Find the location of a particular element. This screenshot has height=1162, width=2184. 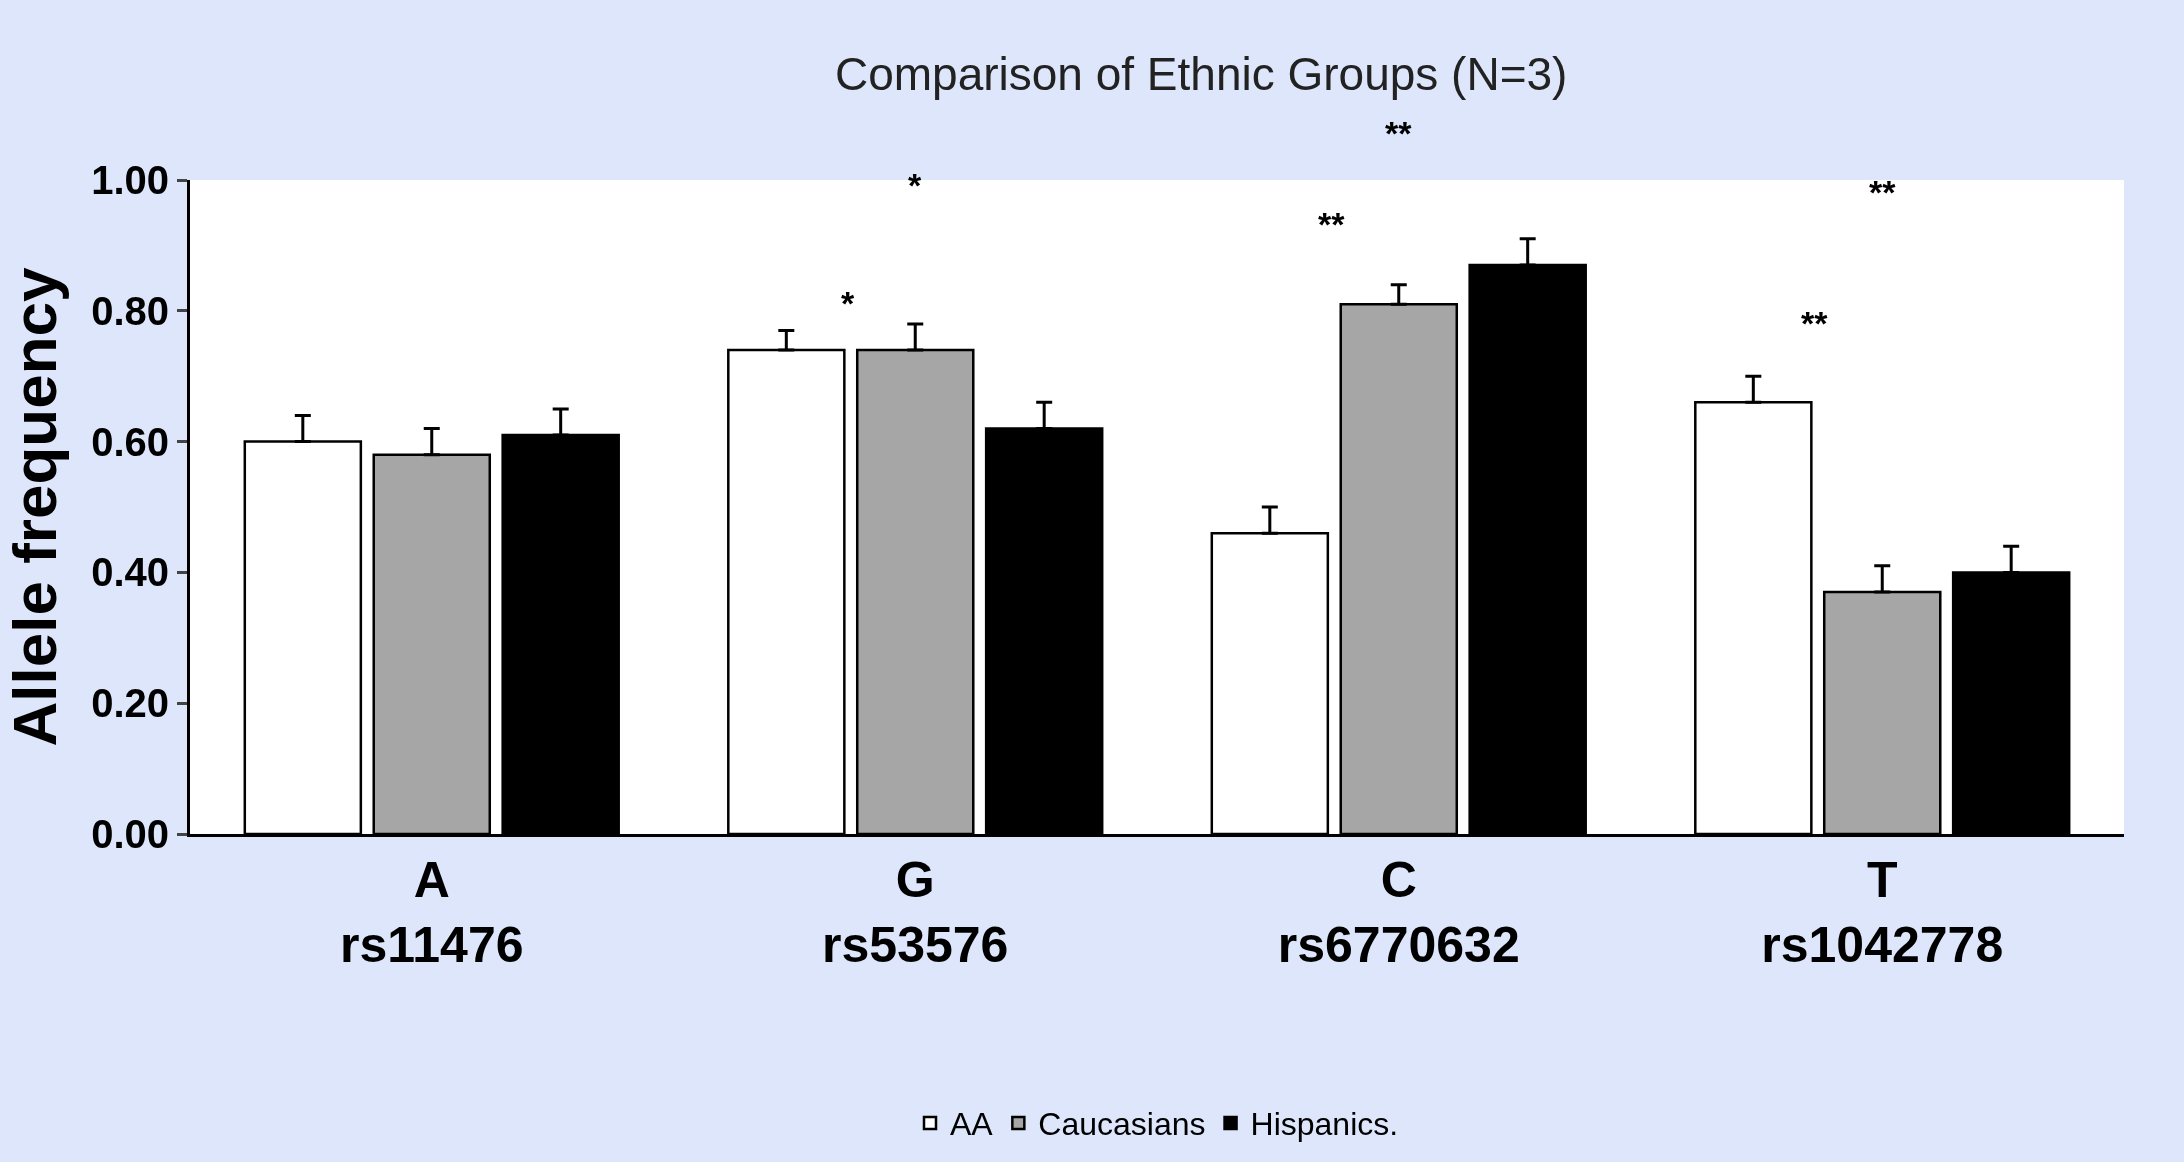

y-tick-label: 0.00 is located at coordinates (130, 834).